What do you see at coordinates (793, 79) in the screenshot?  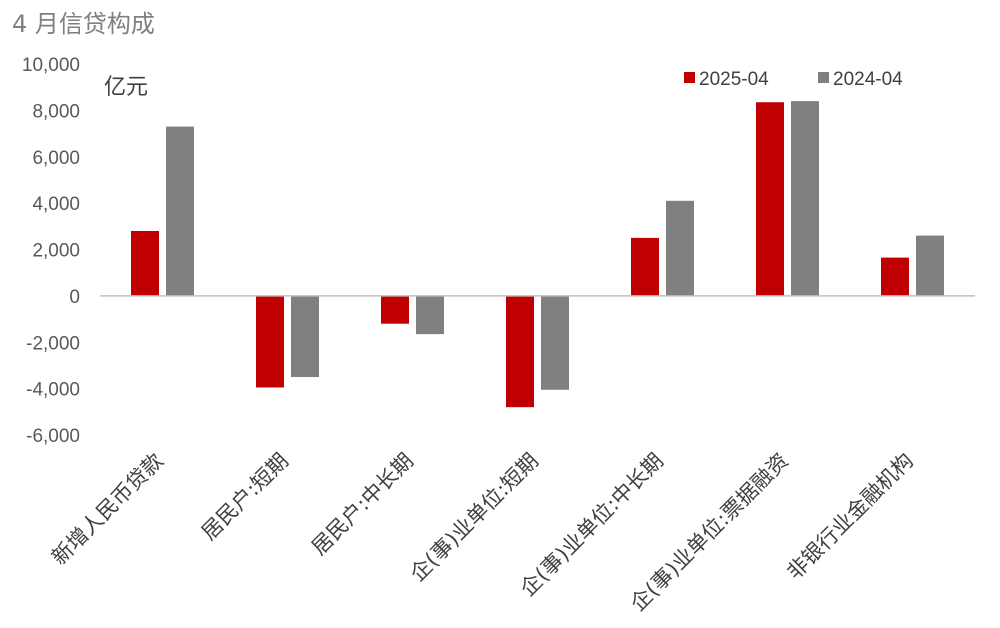 I see `legend: 2025-04 2024-04` at bounding box center [793, 79].